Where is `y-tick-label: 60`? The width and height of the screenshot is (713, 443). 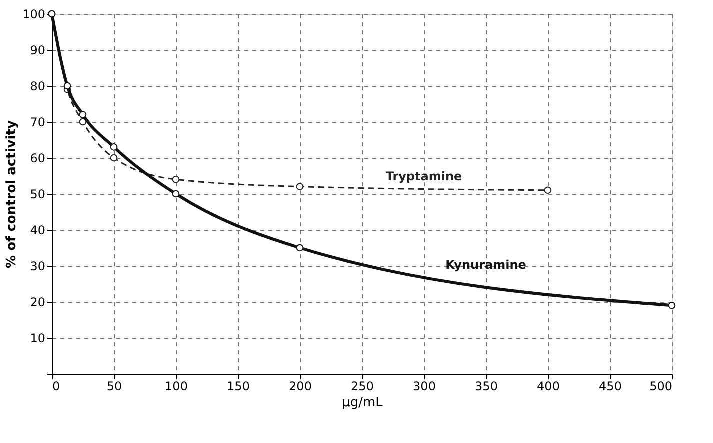
y-tick-label: 60 is located at coordinates (38, 159).